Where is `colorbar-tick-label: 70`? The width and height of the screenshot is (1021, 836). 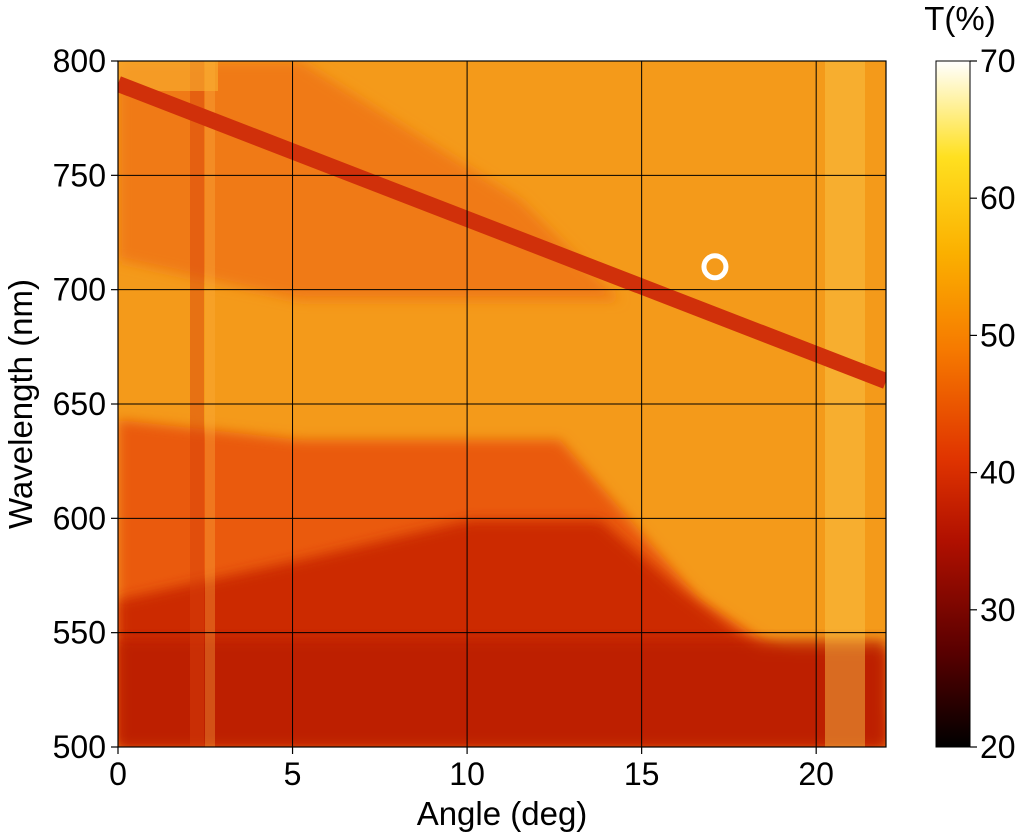
colorbar-tick-label: 70 is located at coordinates (998, 61).